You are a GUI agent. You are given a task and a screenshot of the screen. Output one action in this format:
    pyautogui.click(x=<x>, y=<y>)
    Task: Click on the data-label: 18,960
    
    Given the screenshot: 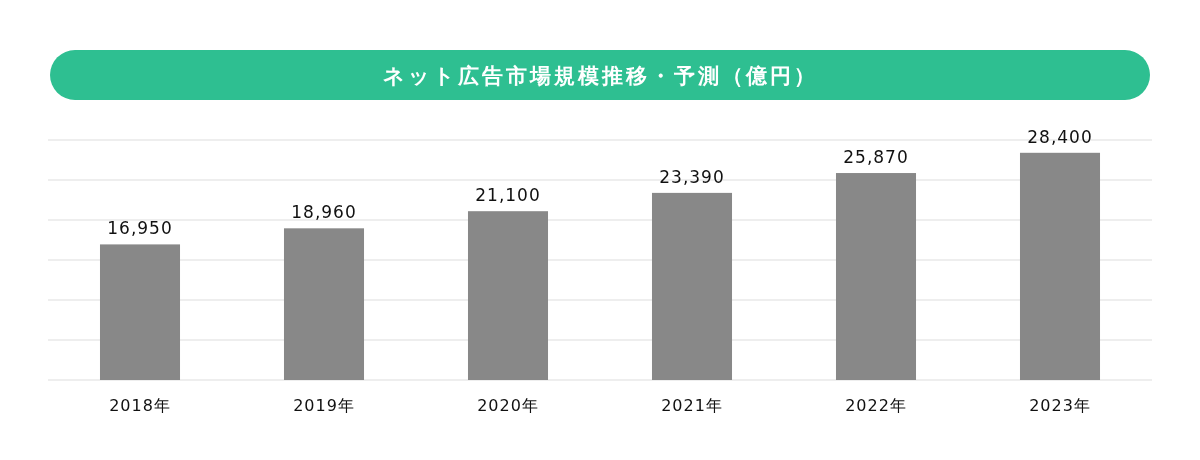 What is the action you would take?
    pyautogui.click(x=324, y=212)
    